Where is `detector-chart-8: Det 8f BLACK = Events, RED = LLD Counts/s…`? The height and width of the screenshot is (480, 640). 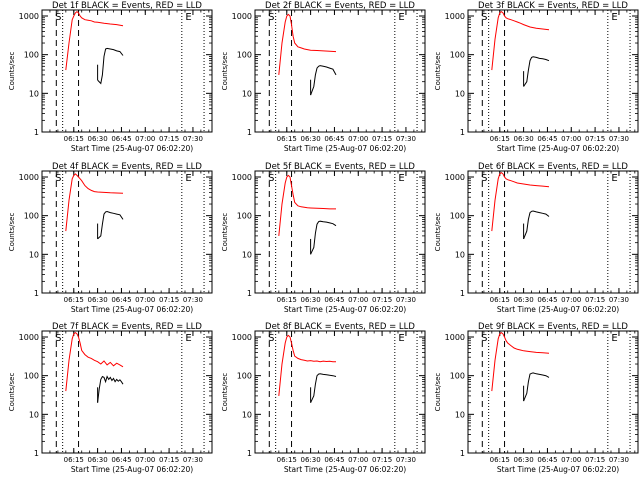
detector-chart-8: Det 8f BLACK = Events, RED = LLD Counts/s… is located at coordinates (323, 398).